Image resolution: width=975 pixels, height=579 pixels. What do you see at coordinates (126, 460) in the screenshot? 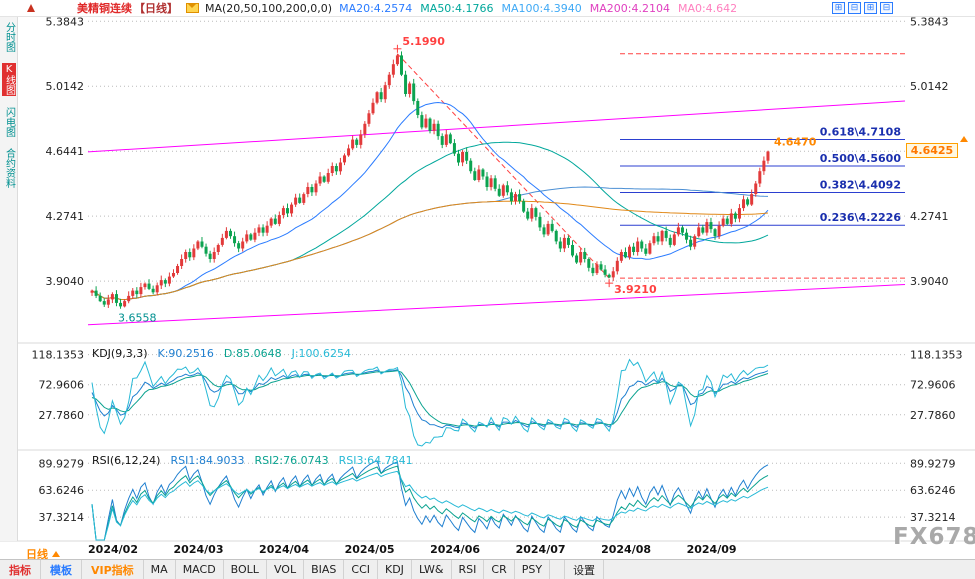
I see `rsi-params: RSI(6,12,24)` at bounding box center [126, 460].